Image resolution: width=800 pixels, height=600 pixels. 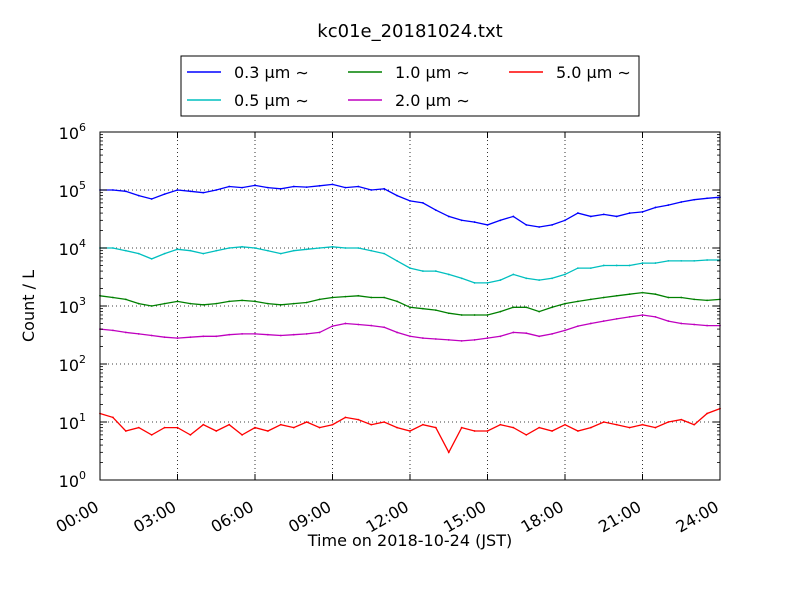 I want to click on y-tick-exponent: 3, so click(x=82, y=301).